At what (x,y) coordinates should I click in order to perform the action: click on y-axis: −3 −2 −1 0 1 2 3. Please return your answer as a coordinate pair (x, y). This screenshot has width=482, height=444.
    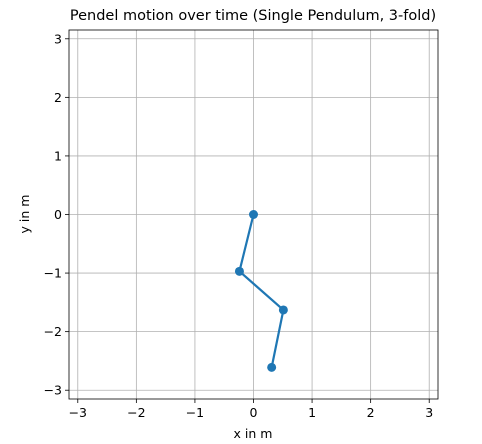
    Looking at the image, I should click on (56, 214).